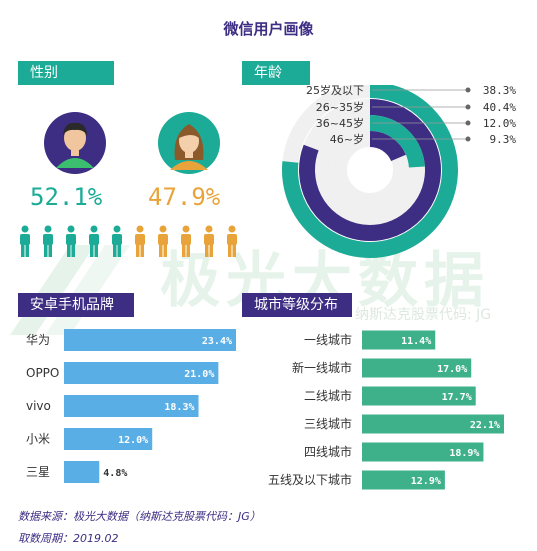  I want to click on city-value-label: 17.0%, so click(452, 369).